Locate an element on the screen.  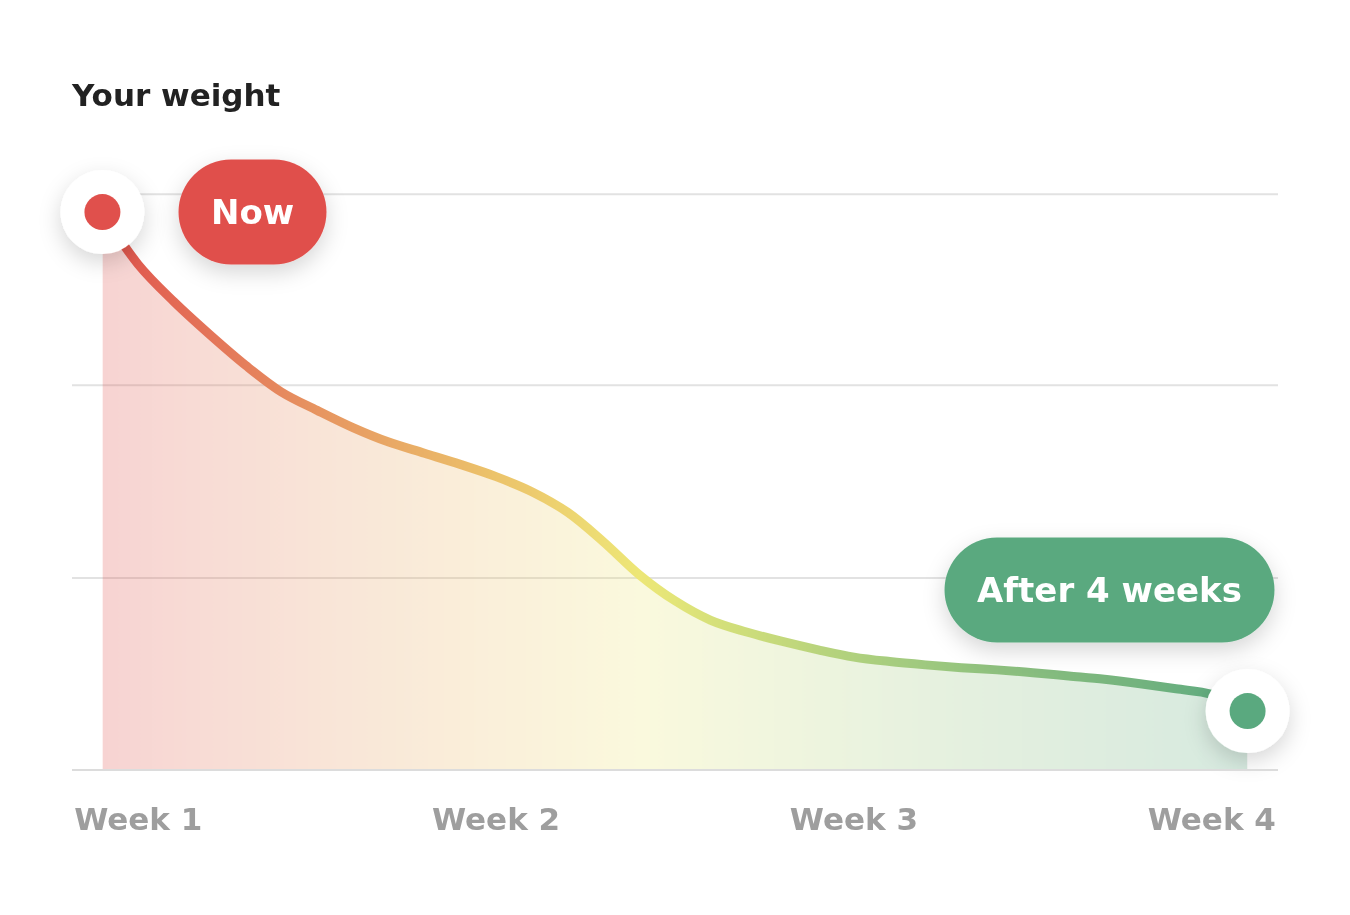
annotation: Now is located at coordinates (253, 212).